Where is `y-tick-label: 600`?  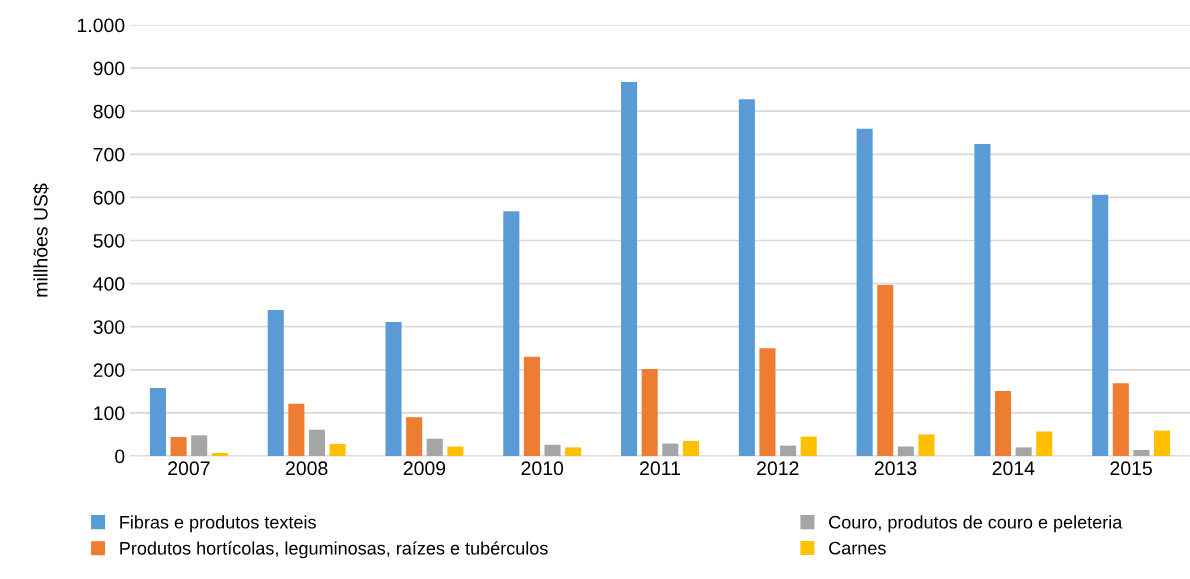
y-tick-label: 600 is located at coordinates (109, 197).